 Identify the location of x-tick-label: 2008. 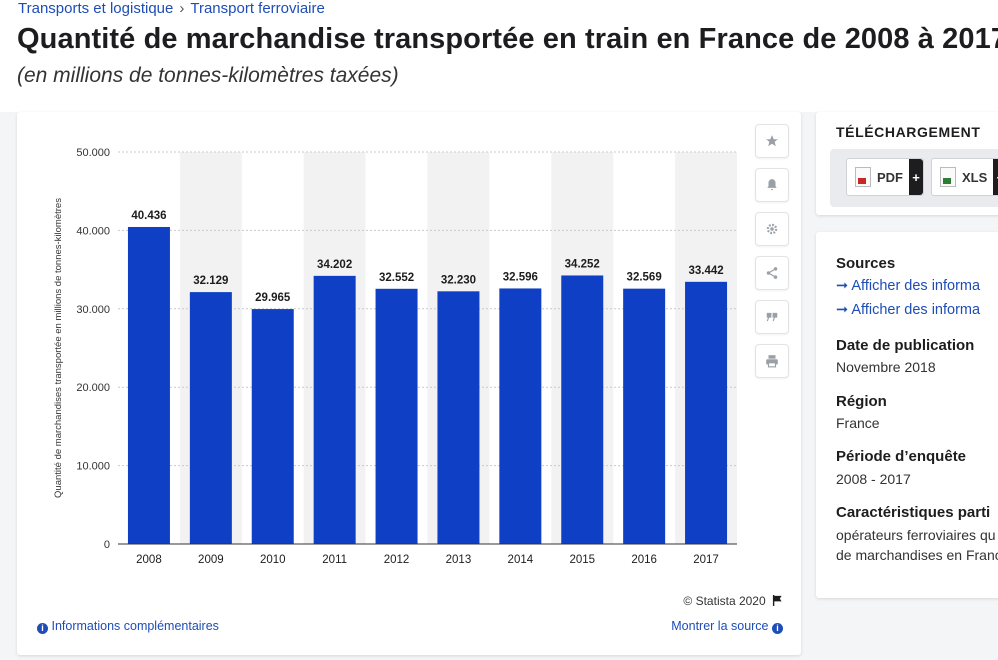
(149, 560).